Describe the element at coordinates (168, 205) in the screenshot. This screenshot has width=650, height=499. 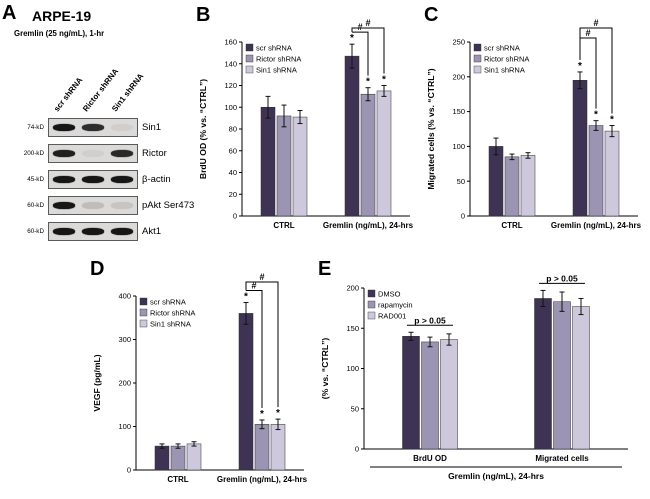
I see `protein-label: pAkt Ser473` at that location.